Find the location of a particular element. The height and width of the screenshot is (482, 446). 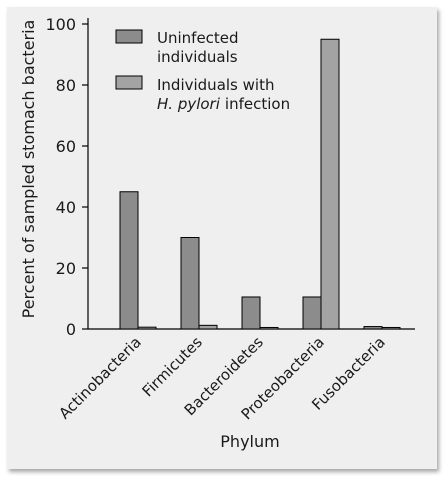

x-tick-label-actinobacteria: Actinobacteria is located at coordinates (100, 378).